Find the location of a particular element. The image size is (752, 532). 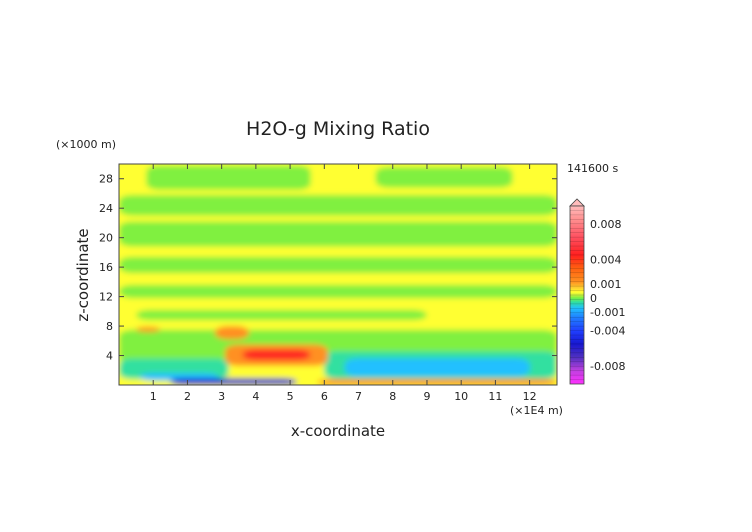

colorbar-label: -0.004 is located at coordinates (607, 331).